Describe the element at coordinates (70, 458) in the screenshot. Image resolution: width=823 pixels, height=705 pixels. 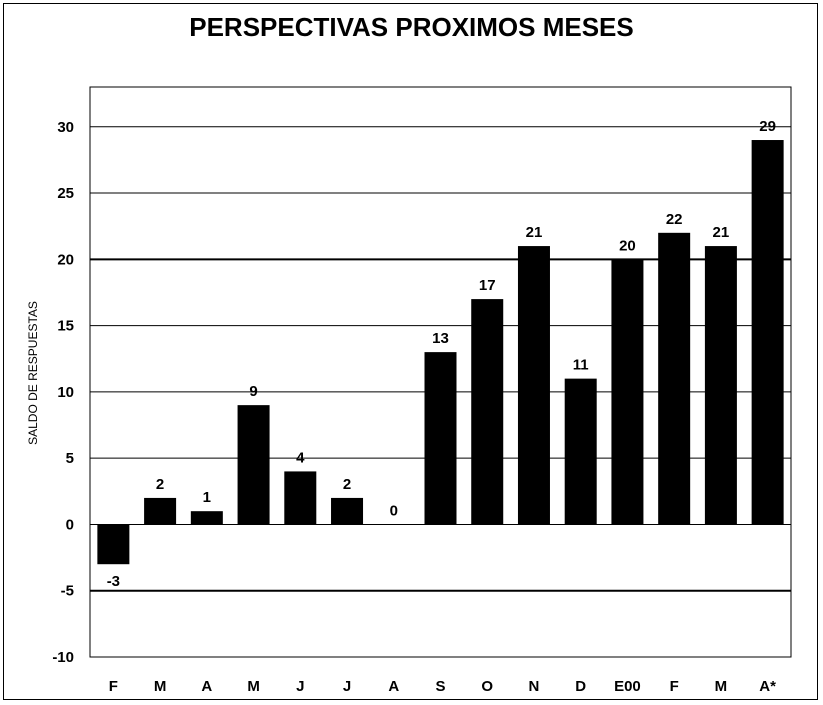
I see `y-tick-label: 5` at that location.